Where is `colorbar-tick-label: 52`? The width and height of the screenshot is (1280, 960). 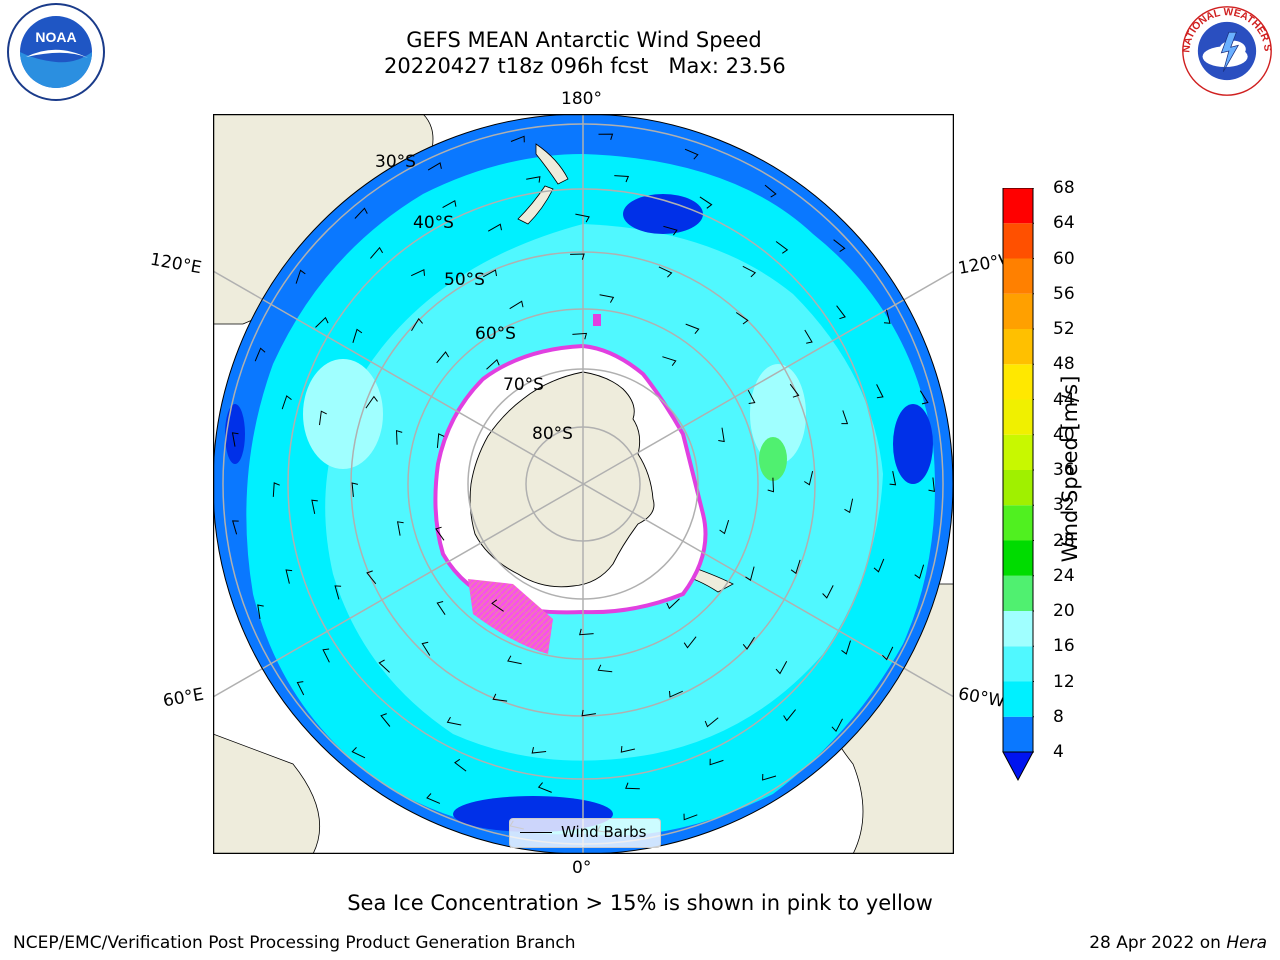 colorbar-tick-label: 52 is located at coordinates (1064, 329).